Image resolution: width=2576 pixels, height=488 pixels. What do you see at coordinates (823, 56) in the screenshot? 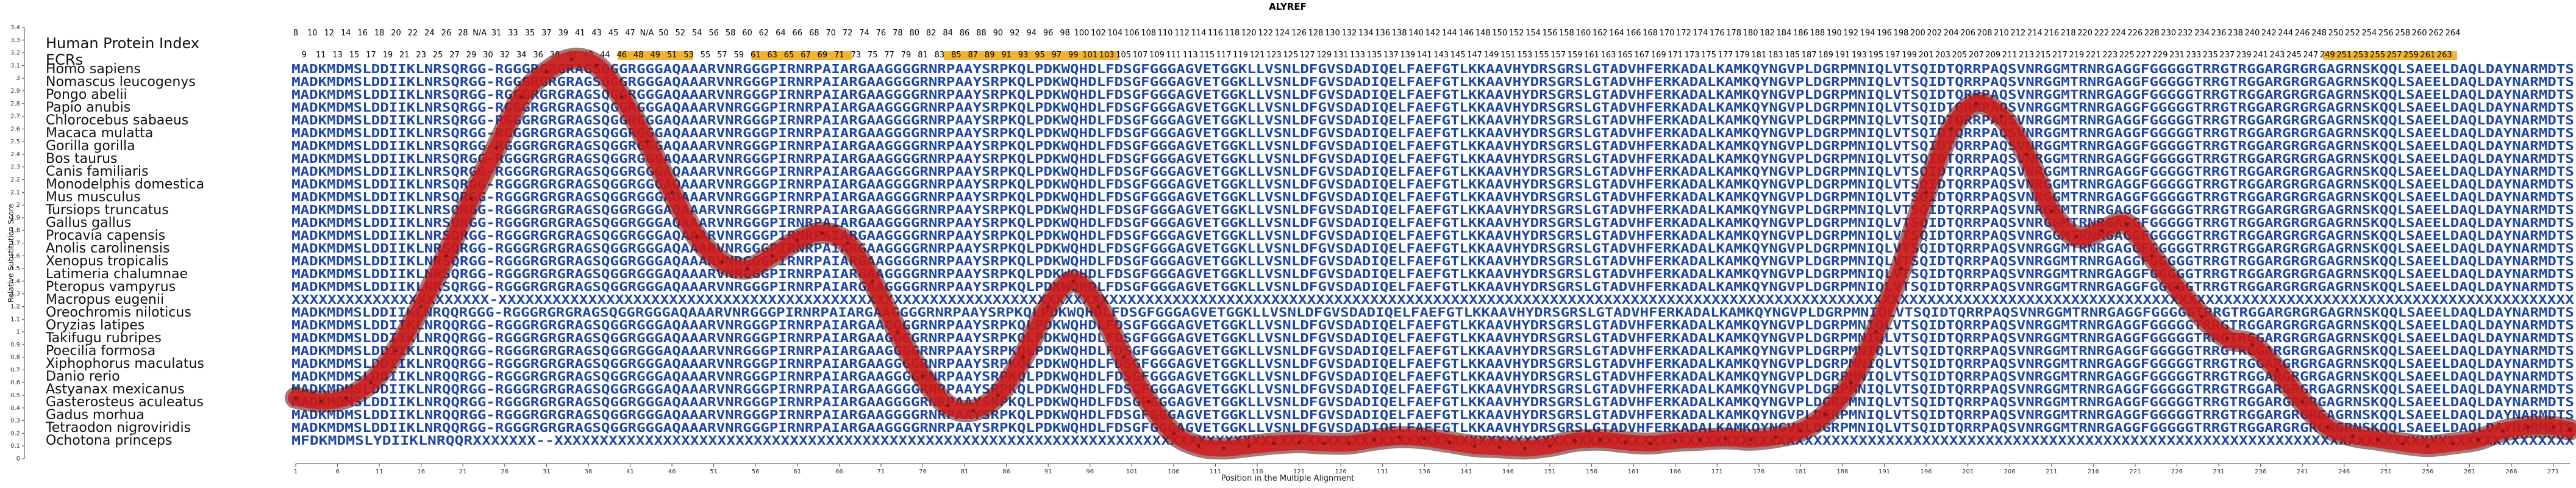
I see `ecr-number: 69` at bounding box center [823, 56].